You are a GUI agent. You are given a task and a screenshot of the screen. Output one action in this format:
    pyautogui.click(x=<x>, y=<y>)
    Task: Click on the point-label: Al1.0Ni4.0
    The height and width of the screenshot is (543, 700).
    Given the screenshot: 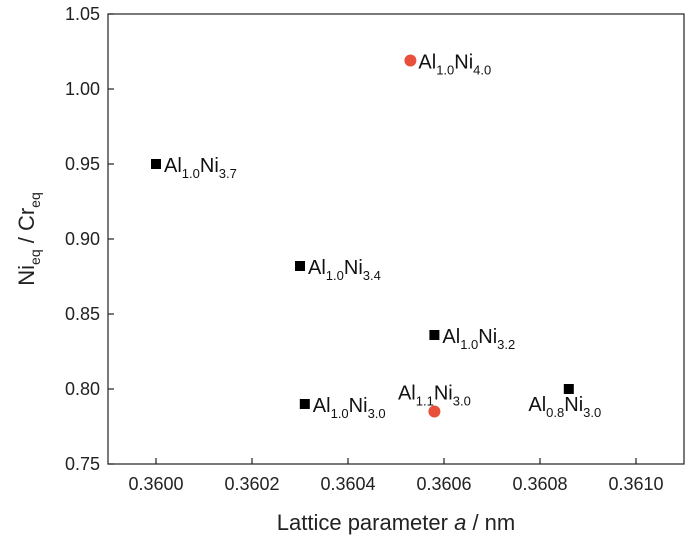 What is the action you would take?
    pyautogui.click(x=454, y=65)
    